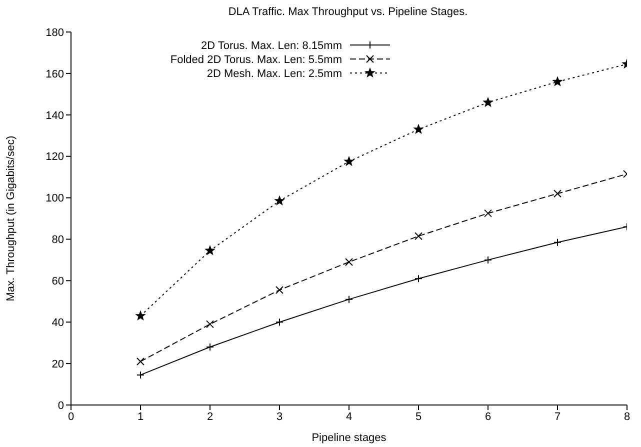 This screenshot has height=447, width=641. I want to click on y-axis-title: Max. Throughput (in Gigabits/sec), so click(10, 219).